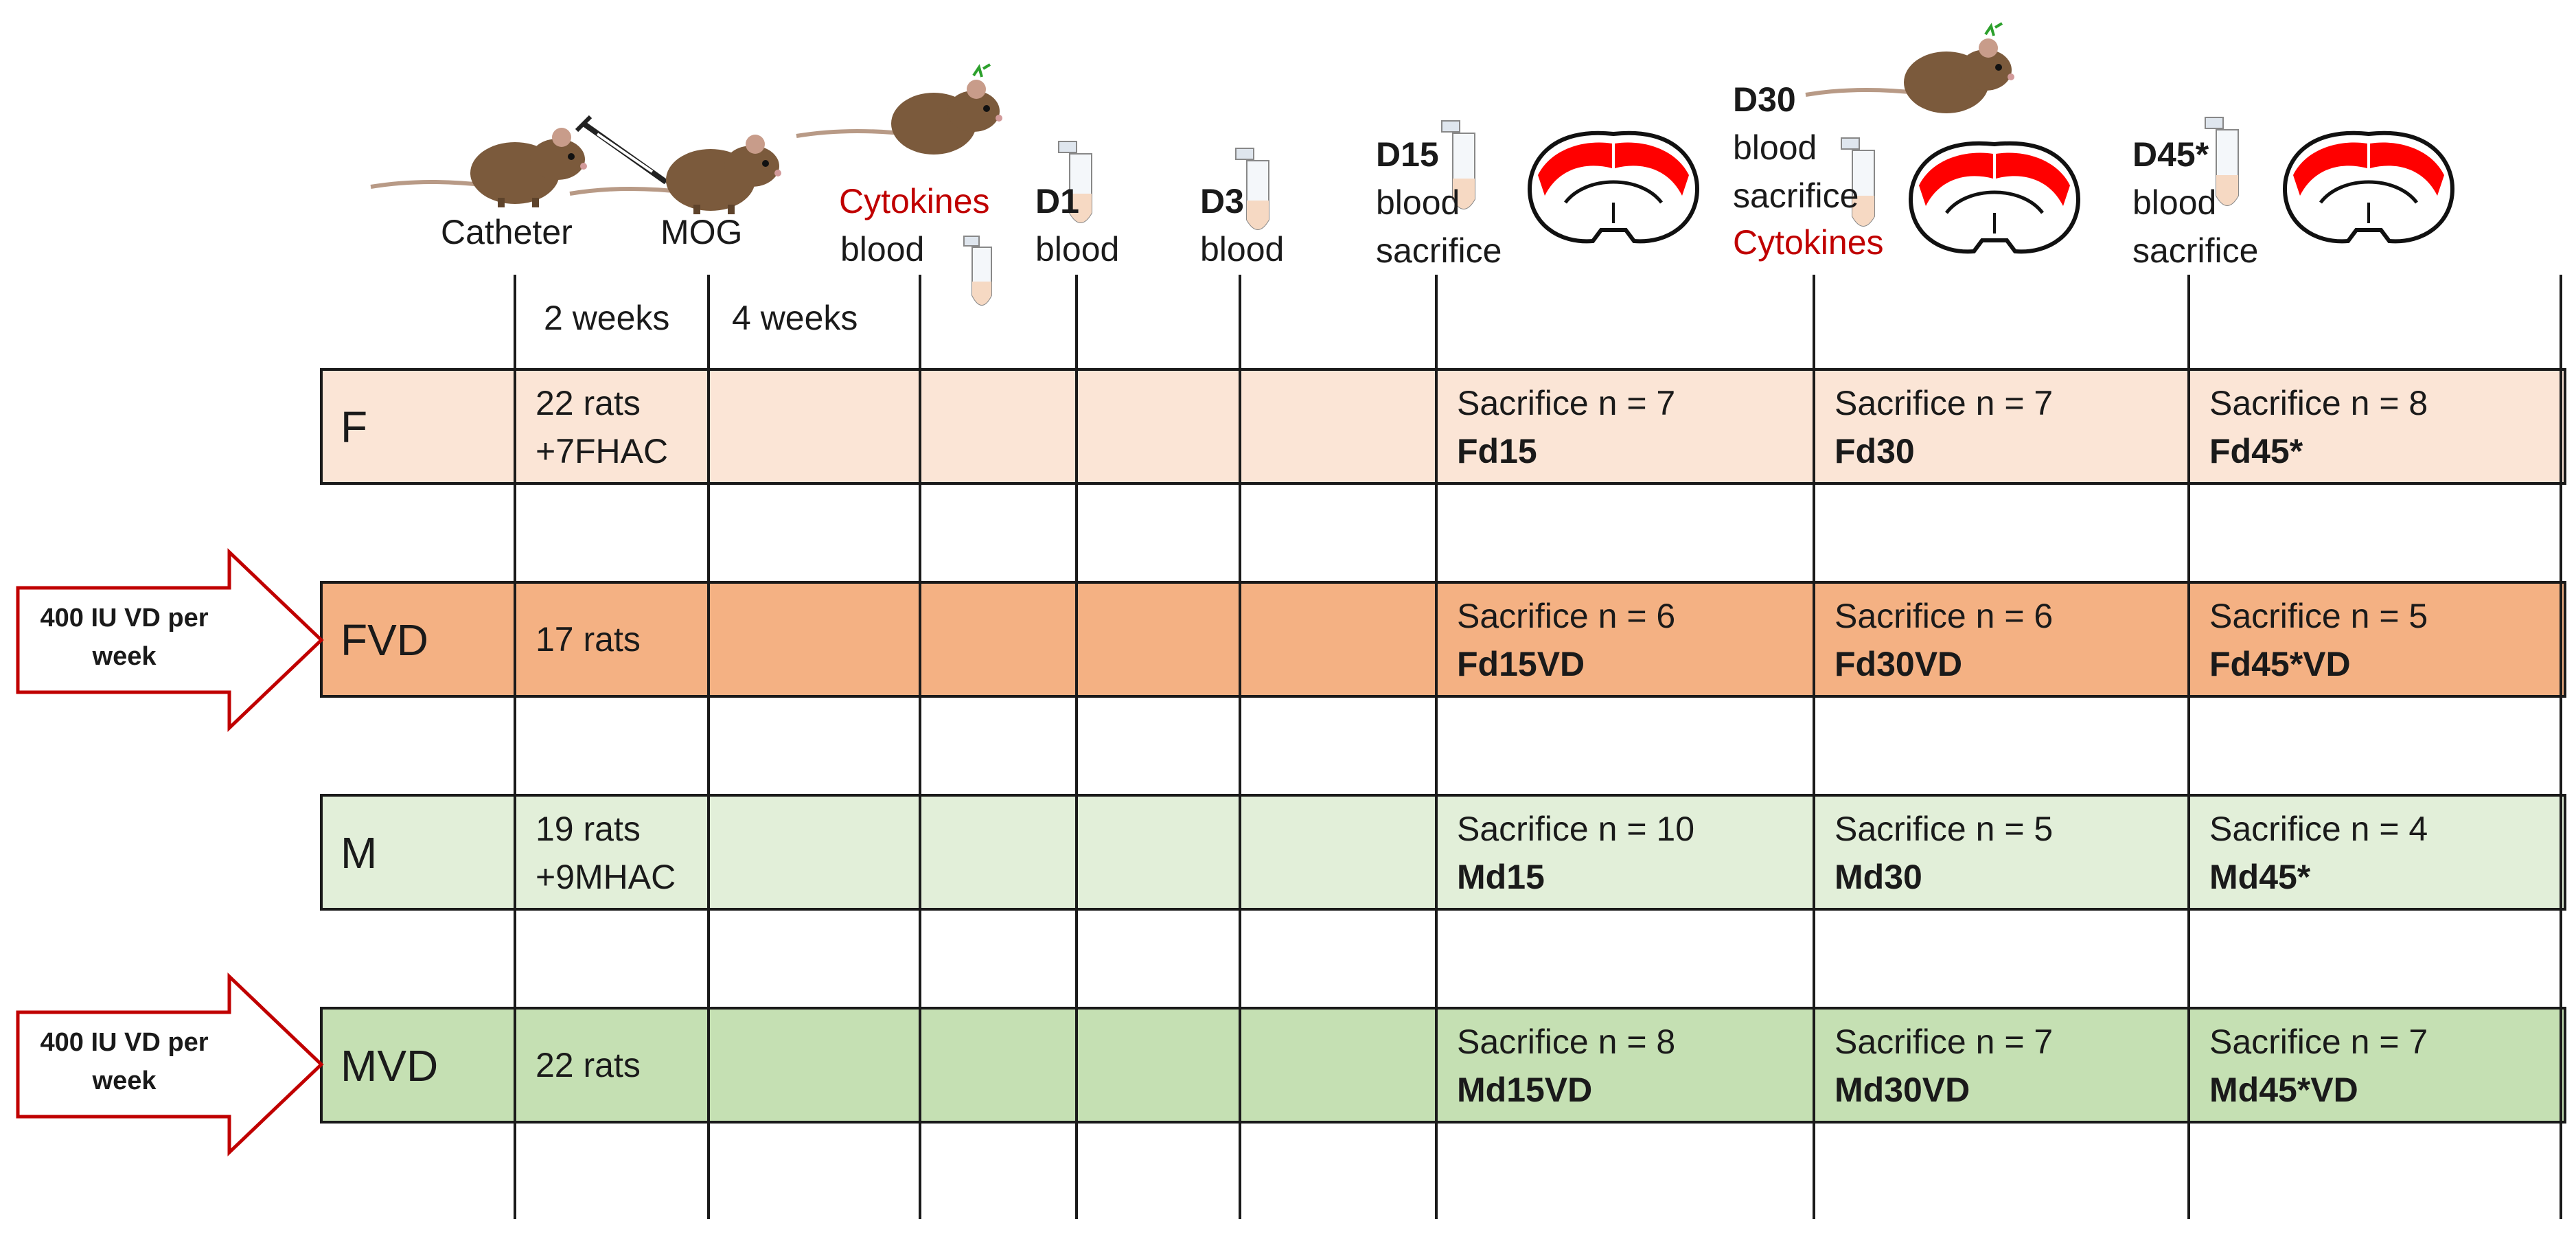 This screenshot has width=2576, height=1243. I want to click on timeline-line-end, so click(2561, 747).